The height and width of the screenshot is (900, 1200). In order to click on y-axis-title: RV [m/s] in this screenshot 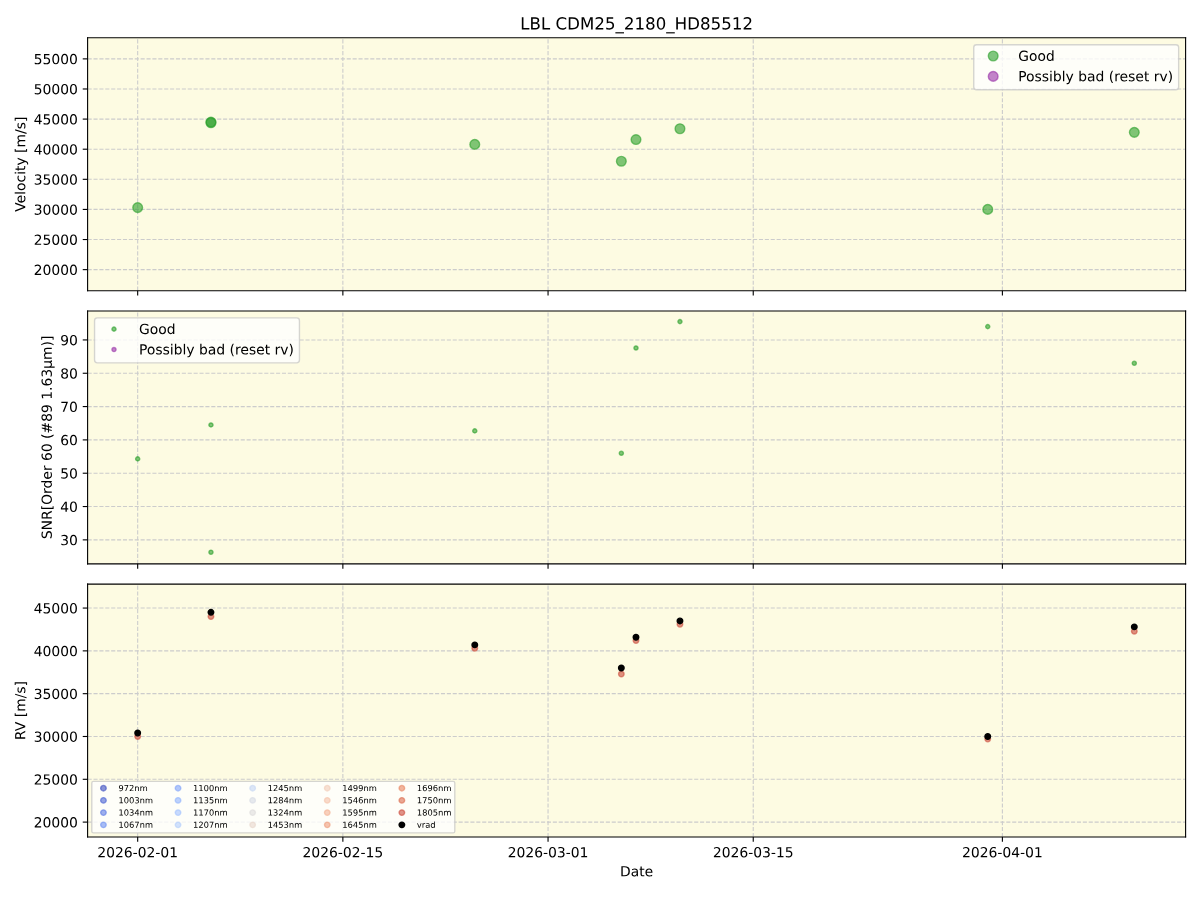, I will do `click(21, 710)`.